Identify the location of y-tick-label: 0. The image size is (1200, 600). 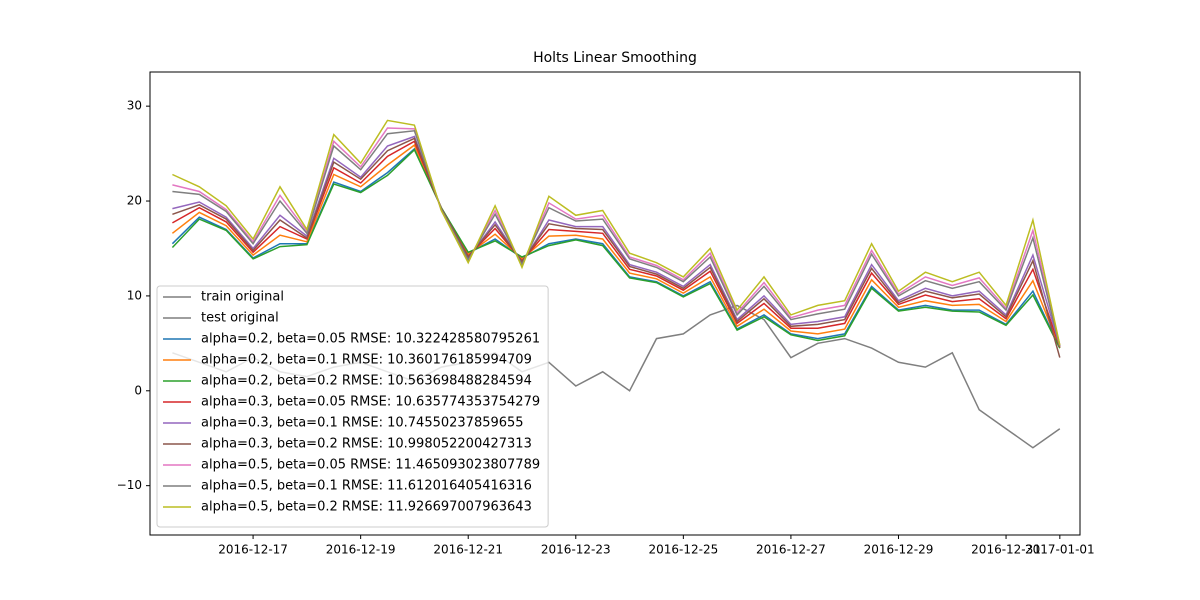
(138, 390).